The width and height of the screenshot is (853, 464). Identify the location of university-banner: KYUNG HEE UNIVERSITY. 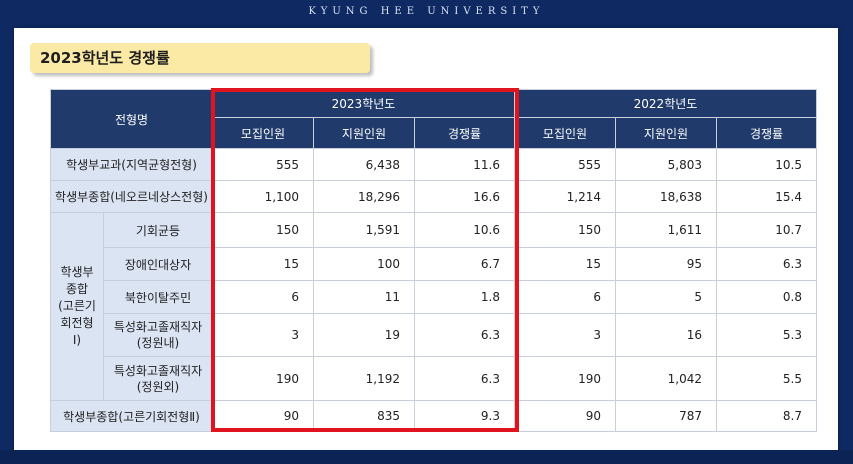
(426, 11).